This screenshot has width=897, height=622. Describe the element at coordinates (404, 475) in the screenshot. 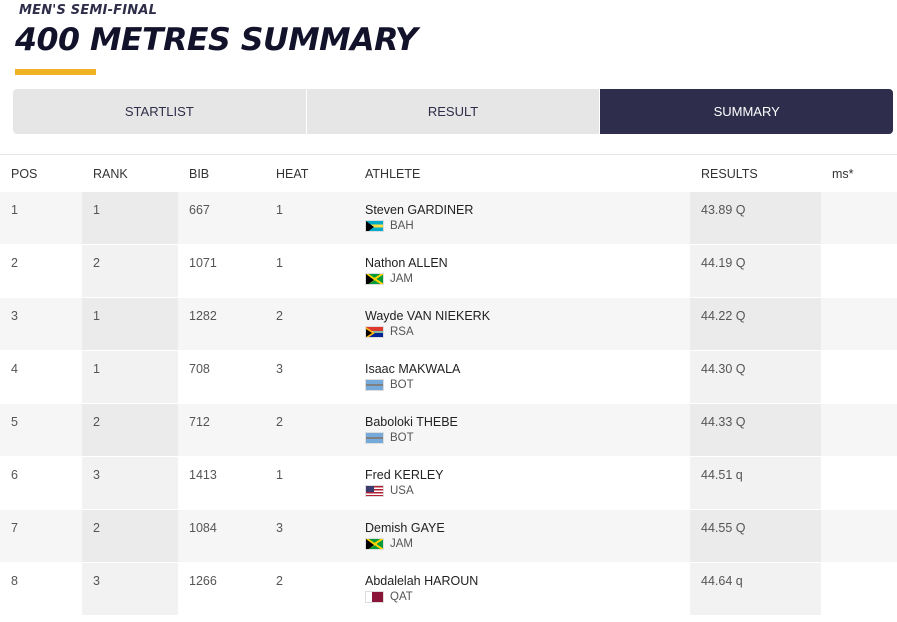

I see `athlete-name: Fred KERLEY` at that location.